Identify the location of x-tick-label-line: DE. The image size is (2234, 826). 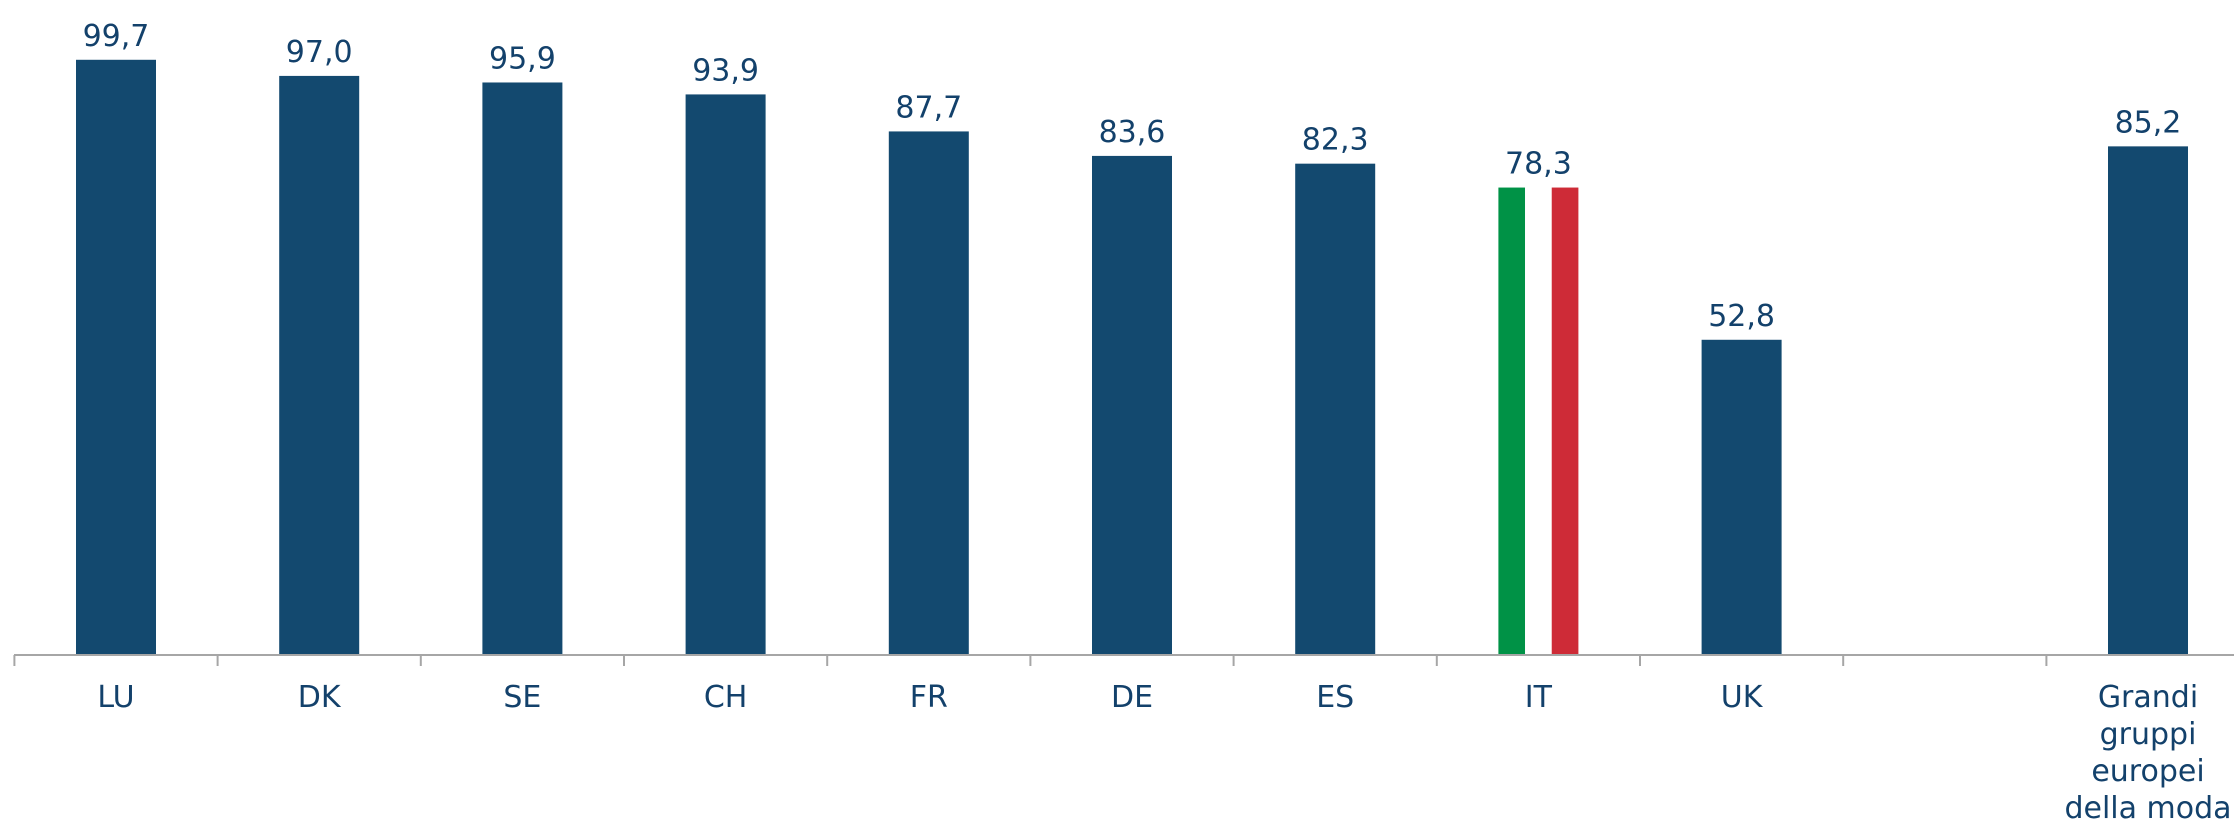
(1132, 697).